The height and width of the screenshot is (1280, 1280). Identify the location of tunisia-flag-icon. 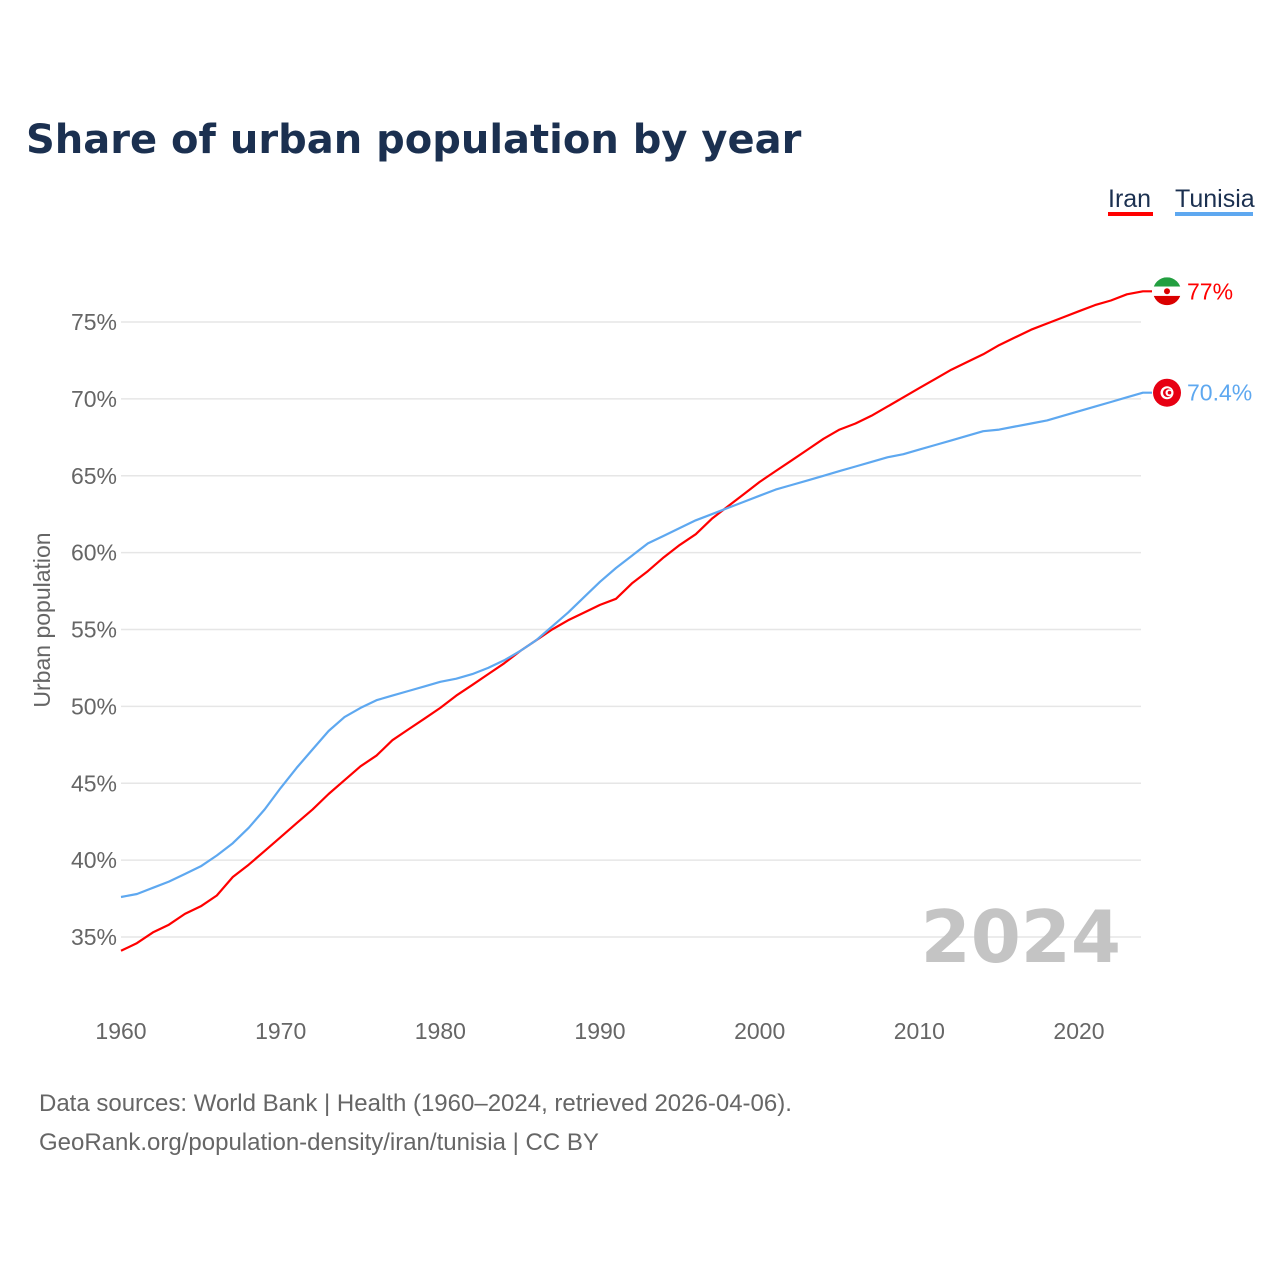
(1167, 392).